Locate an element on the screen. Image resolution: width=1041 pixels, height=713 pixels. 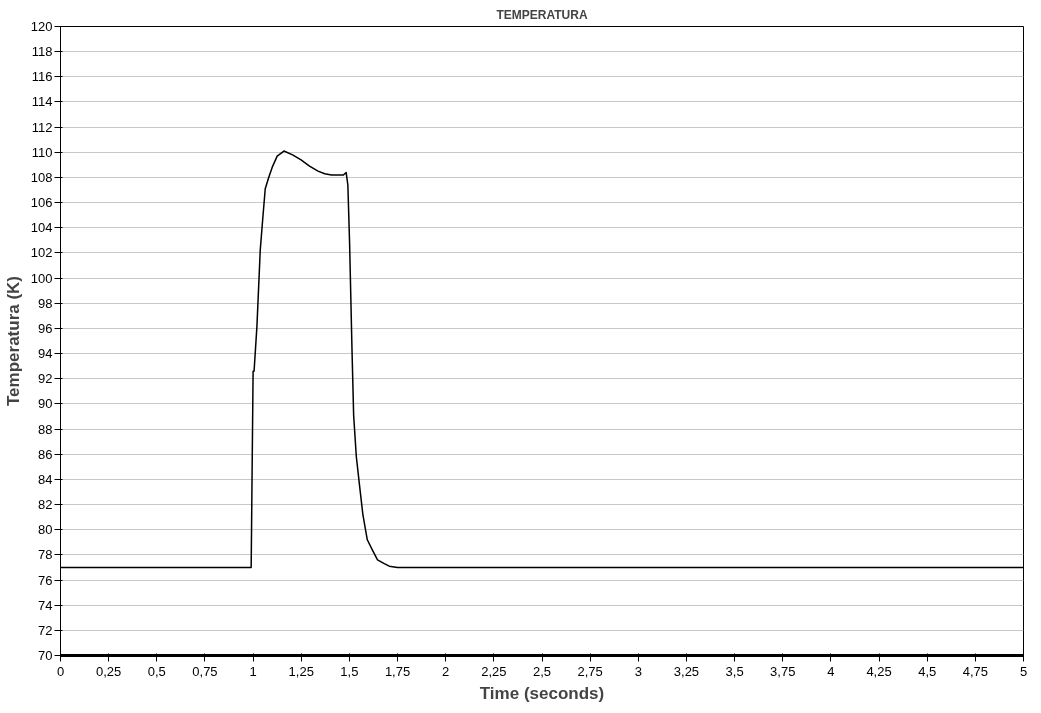
y-tick-label: 84 is located at coordinates (45, 479).